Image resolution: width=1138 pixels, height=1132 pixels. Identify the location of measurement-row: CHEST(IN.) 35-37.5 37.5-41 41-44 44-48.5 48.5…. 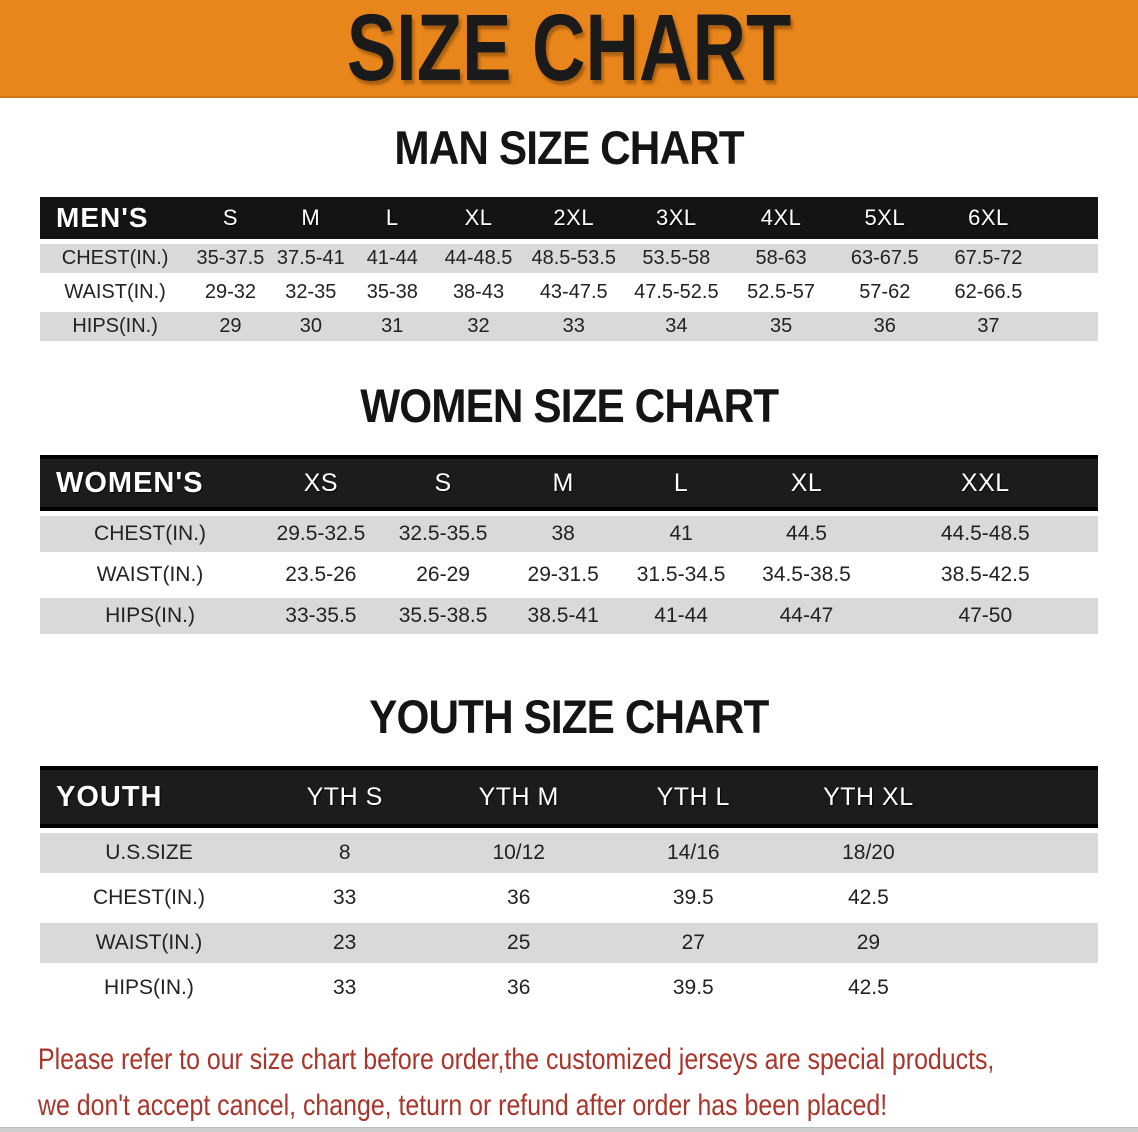
(569, 258).